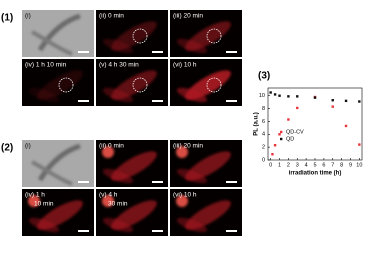  I want to click on legend-label: QD-CV, so click(295, 132).